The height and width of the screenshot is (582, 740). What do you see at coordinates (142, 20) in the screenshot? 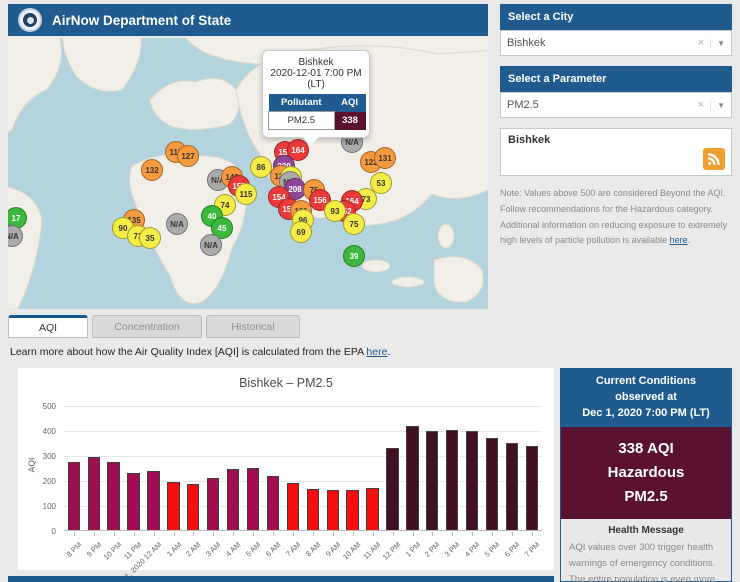
I see `app-title: AirNow Department of State` at bounding box center [142, 20].